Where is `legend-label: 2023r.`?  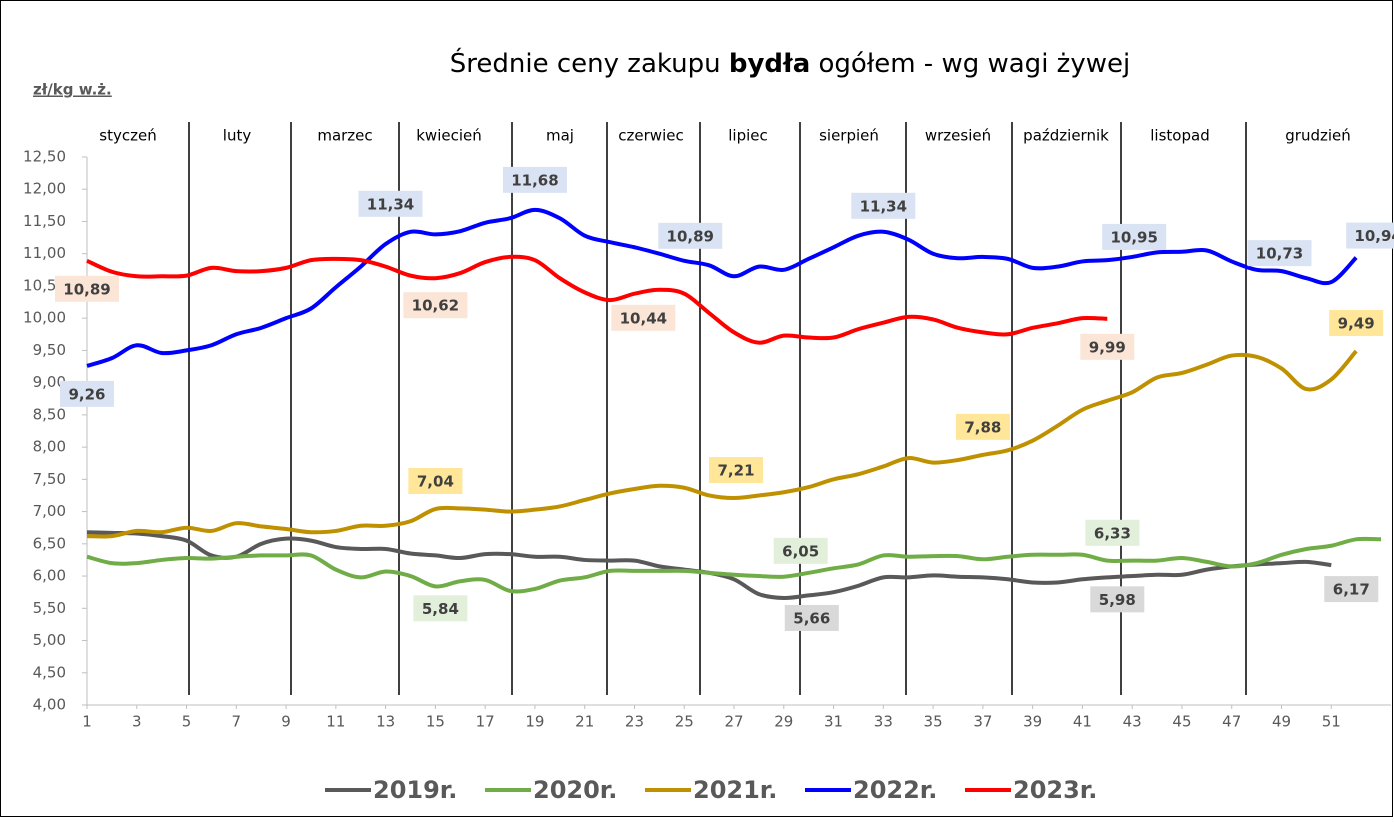 legend-label: 2023r. is located at coordinates (1055, 790).